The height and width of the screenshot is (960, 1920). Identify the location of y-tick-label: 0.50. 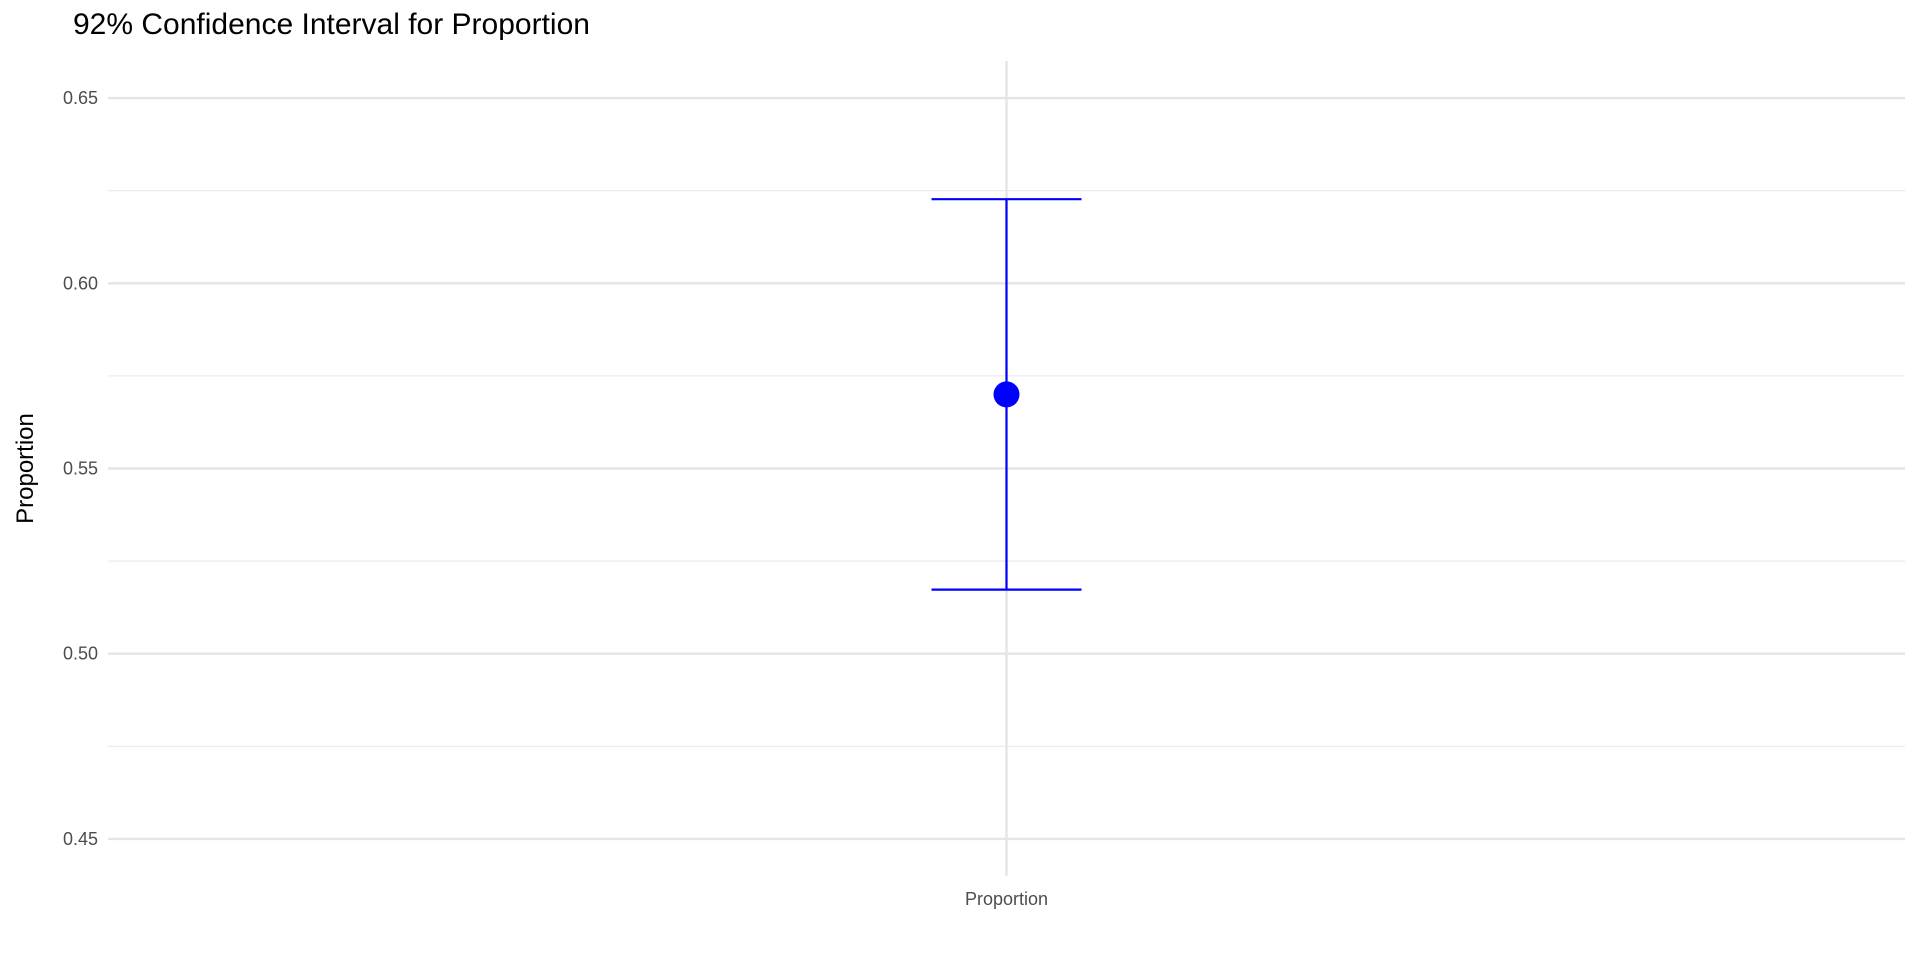
(80, 654).